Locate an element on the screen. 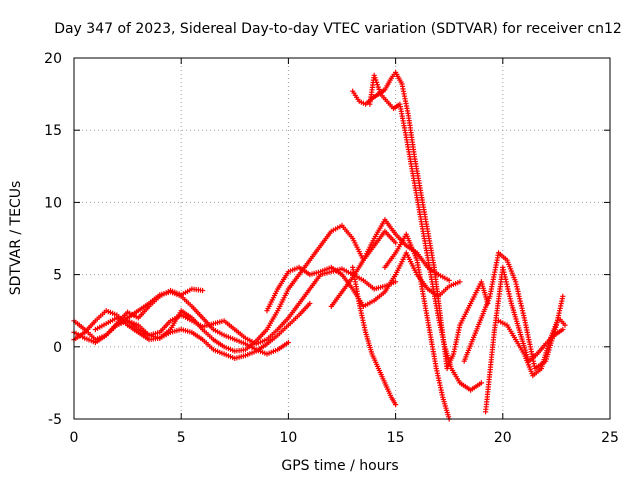 The height and width of the screenshot is (480, 640). y-tick-label: 20 is located at coordinates (53, 59).